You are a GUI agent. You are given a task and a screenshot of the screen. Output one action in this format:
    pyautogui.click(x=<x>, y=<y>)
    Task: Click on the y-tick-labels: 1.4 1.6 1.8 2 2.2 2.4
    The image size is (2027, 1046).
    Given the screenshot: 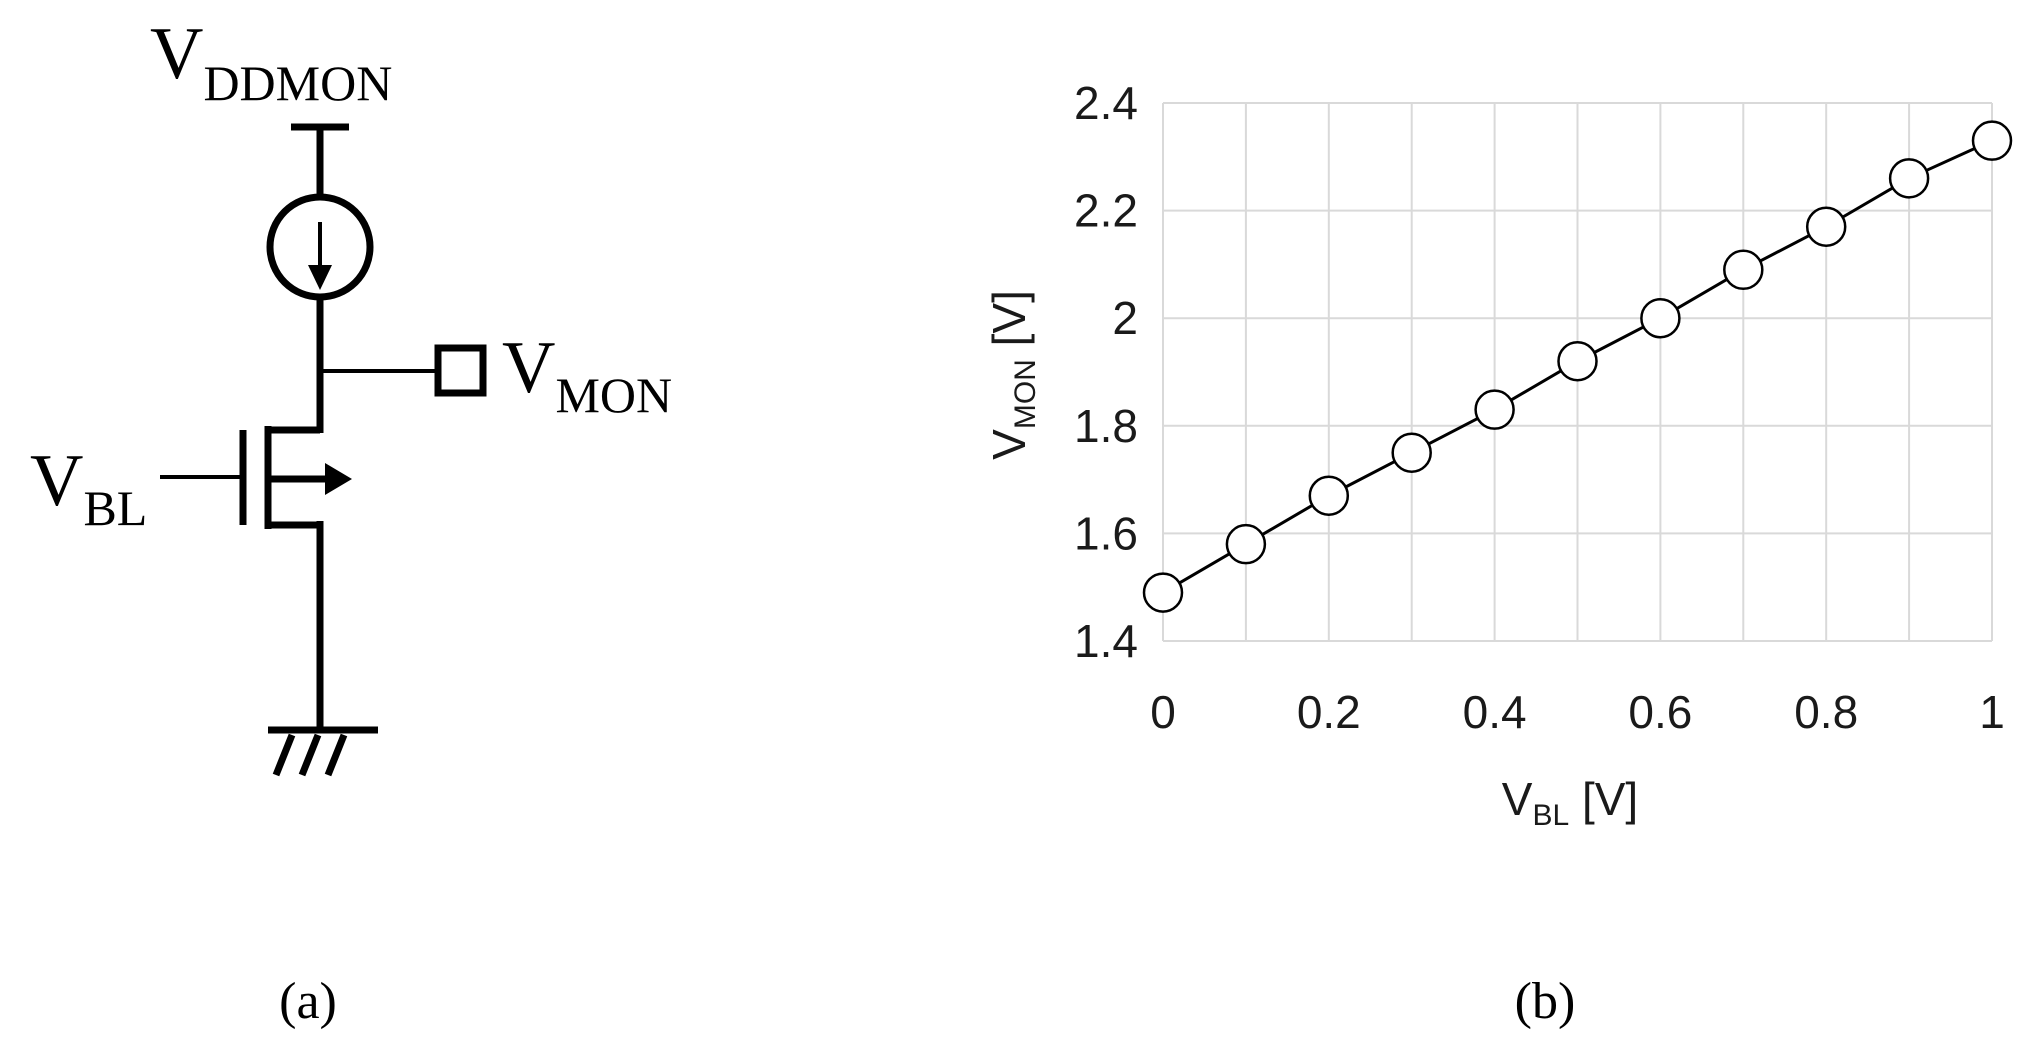 What is the action you would take?
    pyautogui.click(x=1106, y=372)
    